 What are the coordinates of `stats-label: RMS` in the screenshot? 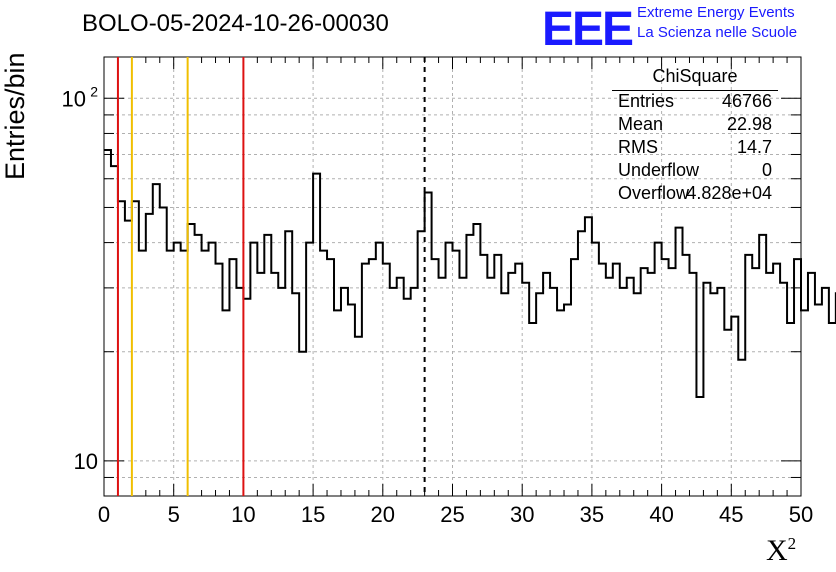 It's located at (638, 147).